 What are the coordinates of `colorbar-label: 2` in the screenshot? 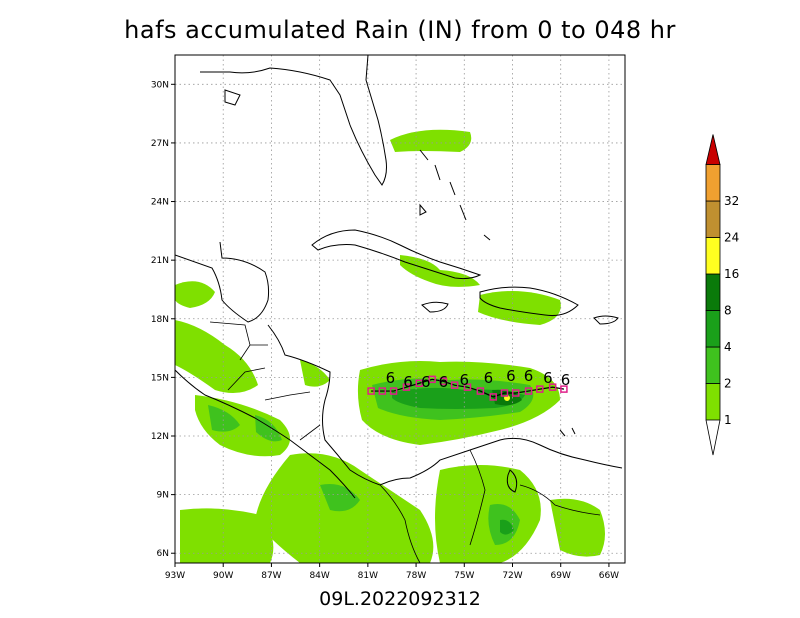 It's located at (728, 384).